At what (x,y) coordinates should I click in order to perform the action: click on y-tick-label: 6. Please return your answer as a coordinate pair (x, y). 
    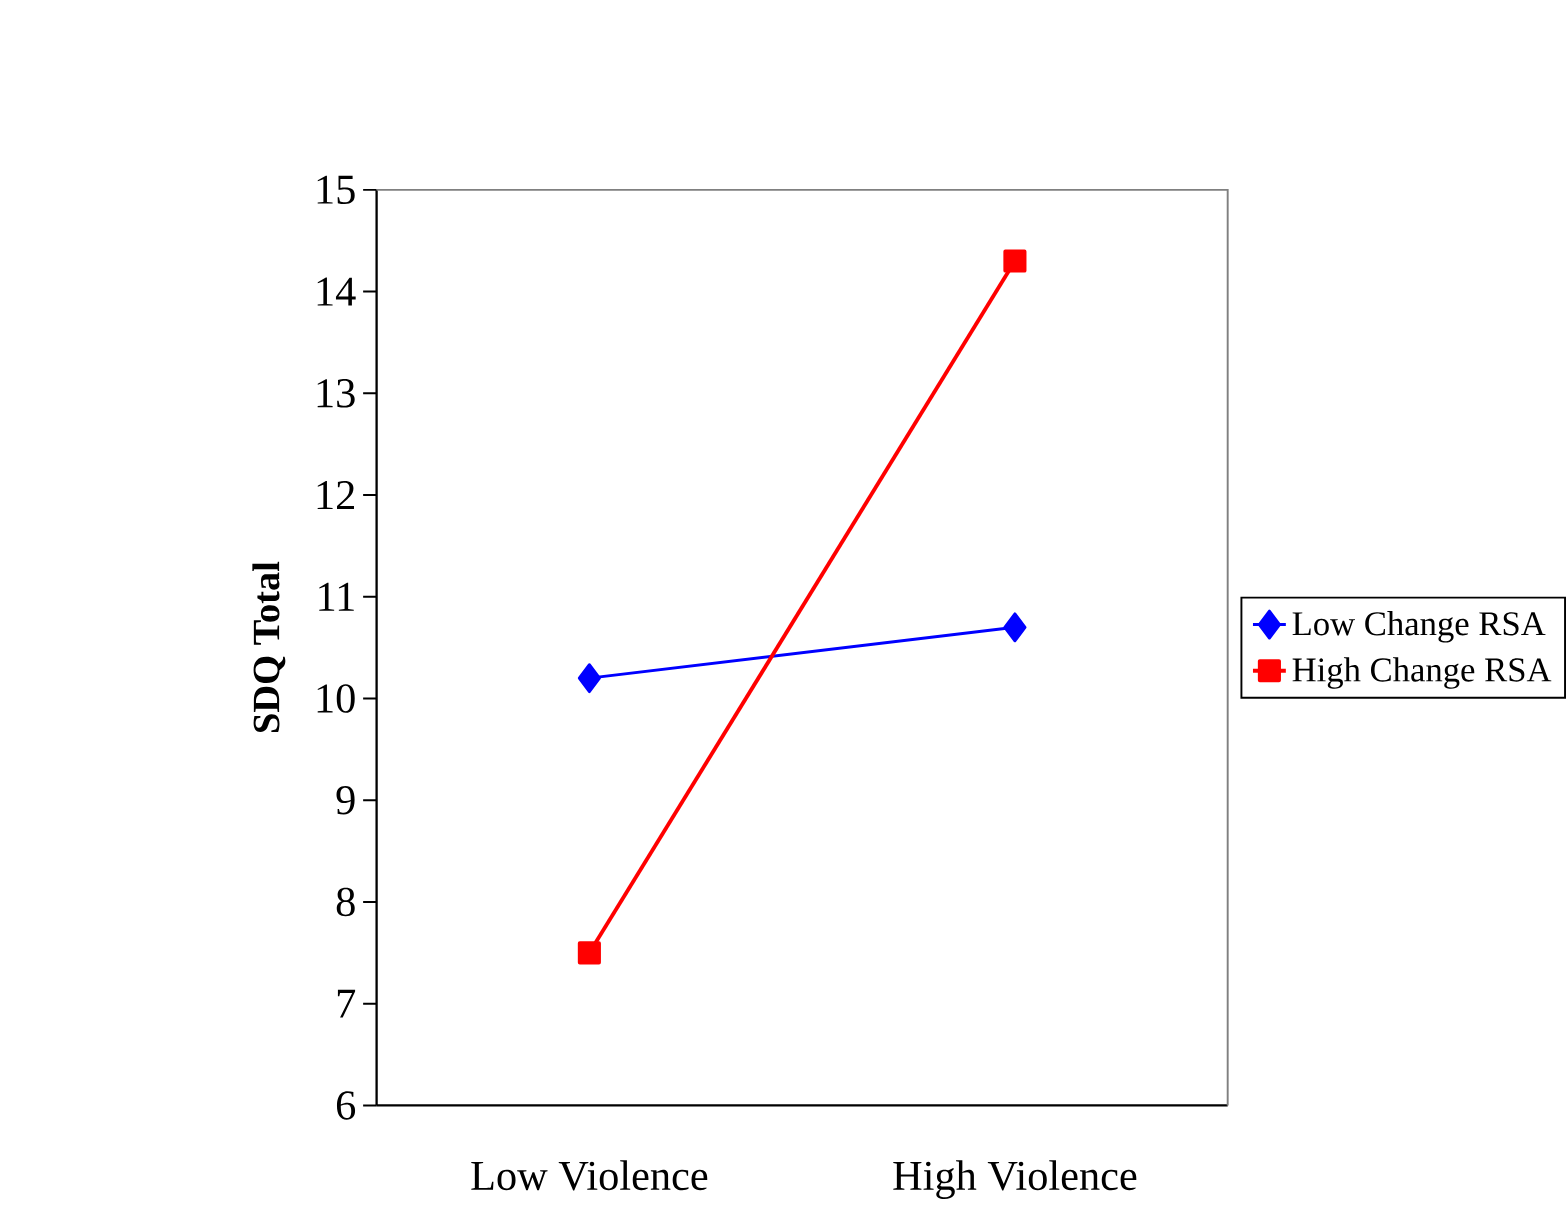
    Looking at the image, I should click on (346, 1105).